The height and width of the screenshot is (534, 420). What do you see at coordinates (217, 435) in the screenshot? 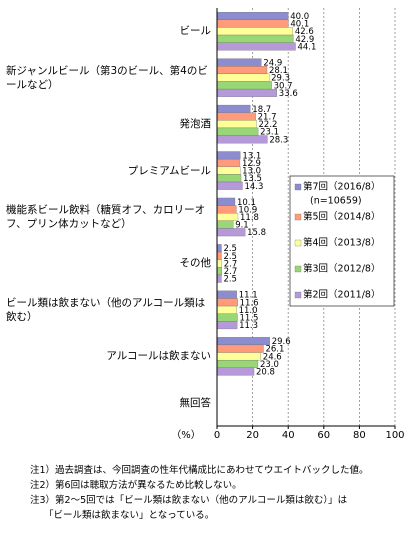
I see `x-tick-label: 0` at bounding box center [217, 435].